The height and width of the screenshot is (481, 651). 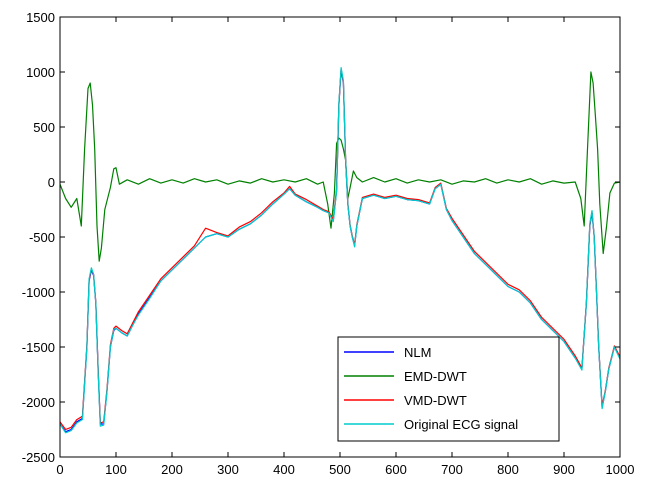 I want to click on x-tick-label: 300, so click(x=228, y=469).